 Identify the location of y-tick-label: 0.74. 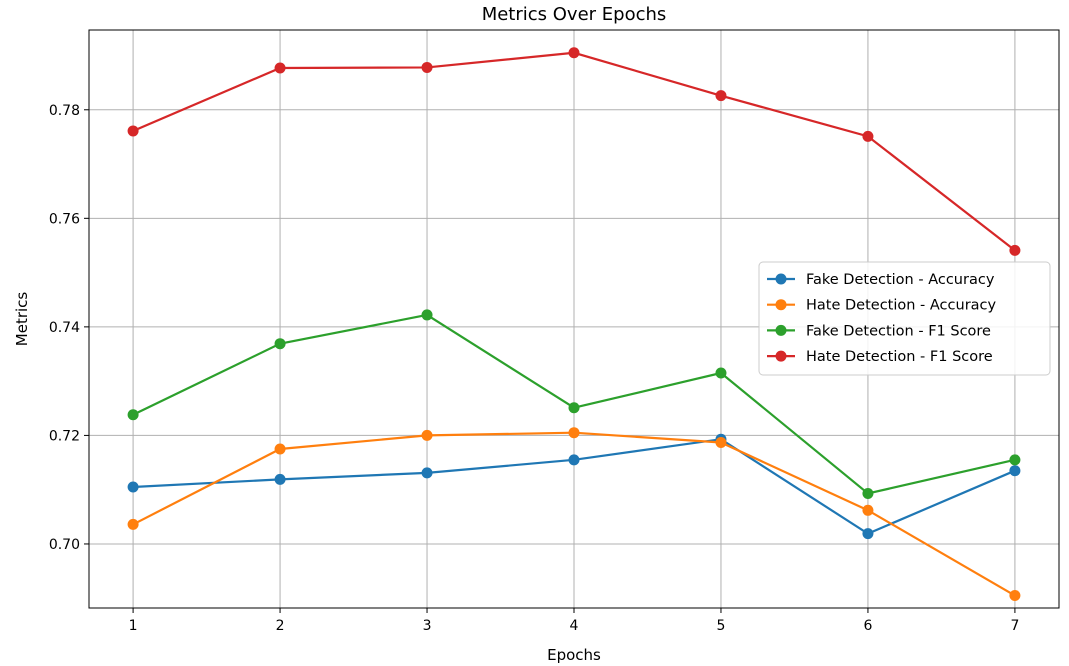
(64, 328).